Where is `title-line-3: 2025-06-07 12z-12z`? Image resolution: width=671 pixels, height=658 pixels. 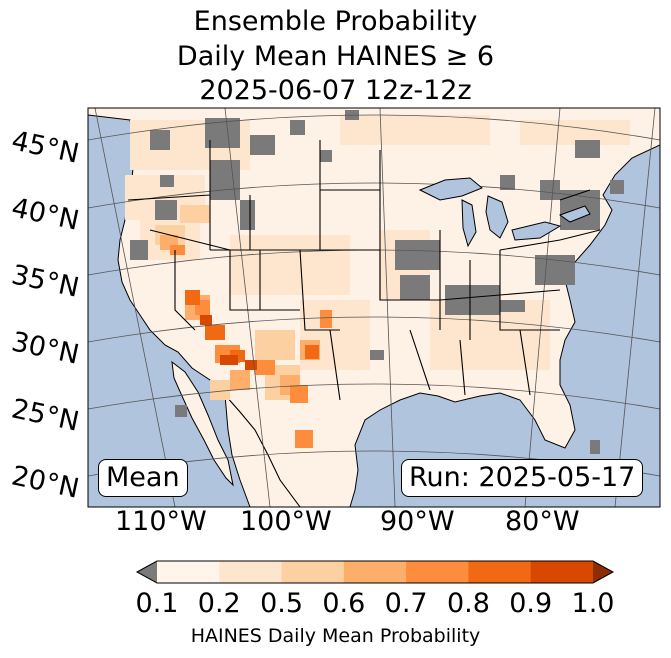
title-line-3: 2025-06-07 12z-12z is located at coordinates (335, 90).